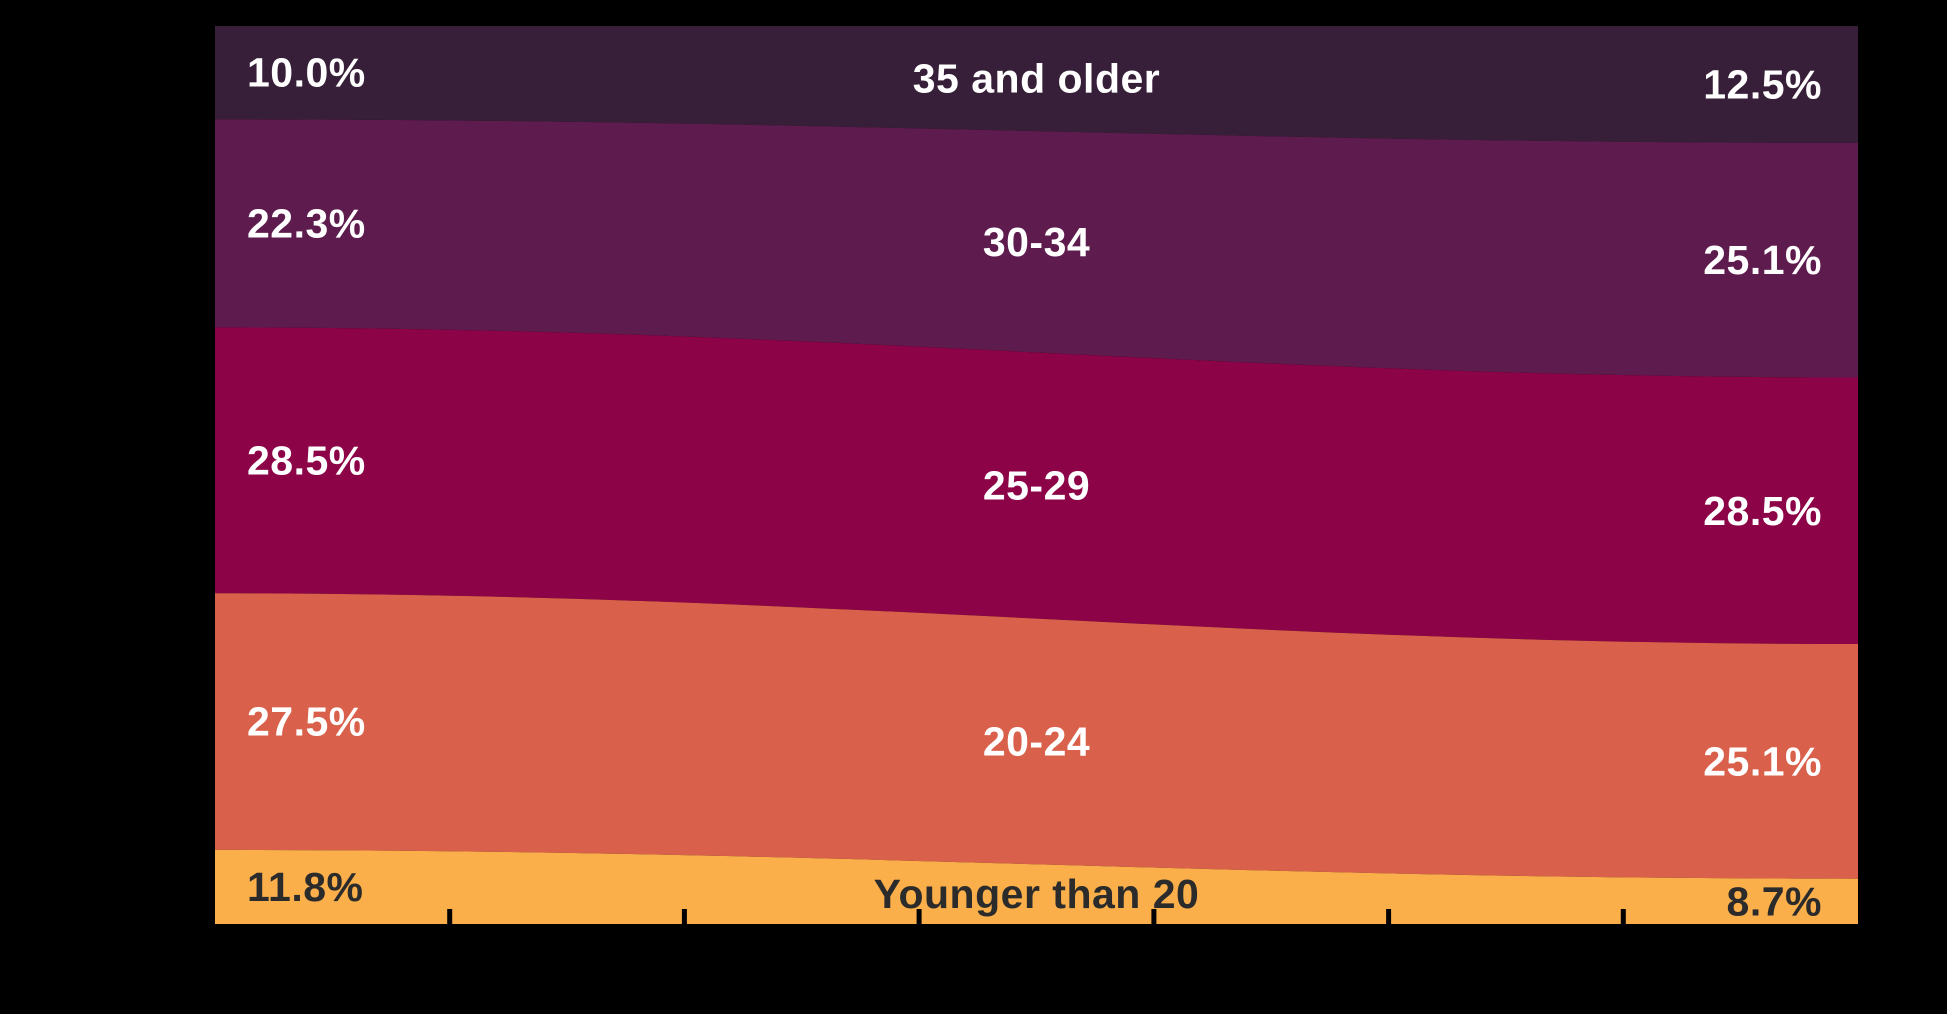 The height and width of the screenshot is (1014, 1947). Describe the element at coordinates (306, 223) in the screenshot. I see `left-value-label-30-34: 22.3%` at that location.